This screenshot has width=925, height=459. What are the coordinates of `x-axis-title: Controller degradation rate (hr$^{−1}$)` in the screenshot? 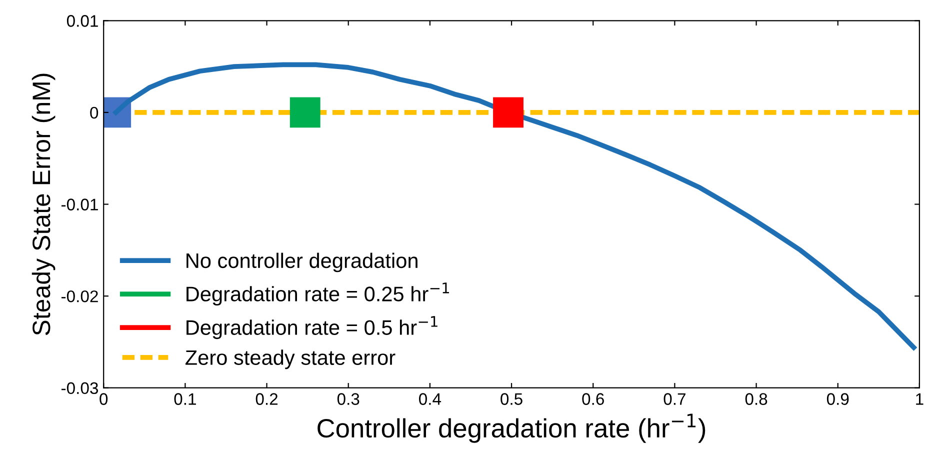 It's located at (512, 428).